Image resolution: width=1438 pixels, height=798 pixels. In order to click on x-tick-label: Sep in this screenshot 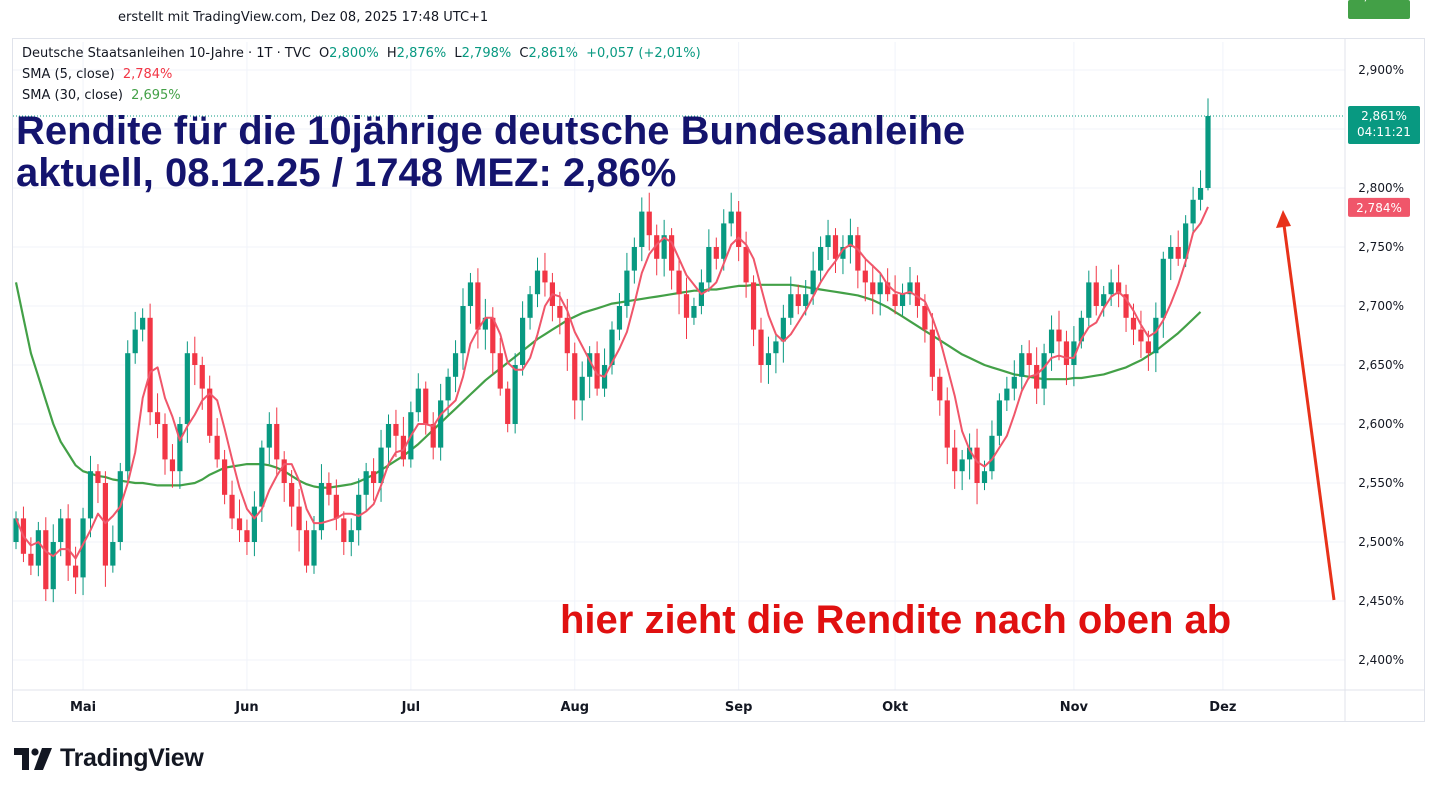, I will do `click(739, 707)`.